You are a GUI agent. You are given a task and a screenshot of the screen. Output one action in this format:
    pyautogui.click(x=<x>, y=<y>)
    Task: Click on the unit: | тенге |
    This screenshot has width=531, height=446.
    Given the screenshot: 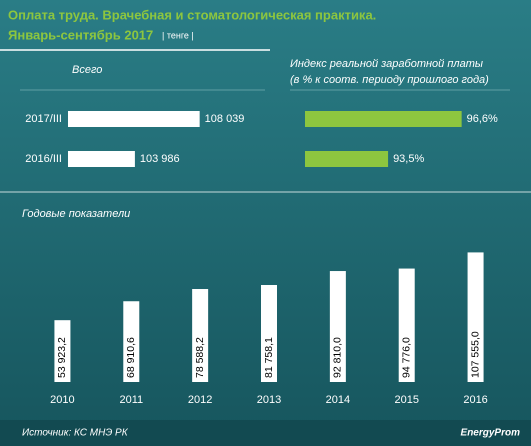 What is the action you would take?
    pyautogui.click(x=178, y=35)
    